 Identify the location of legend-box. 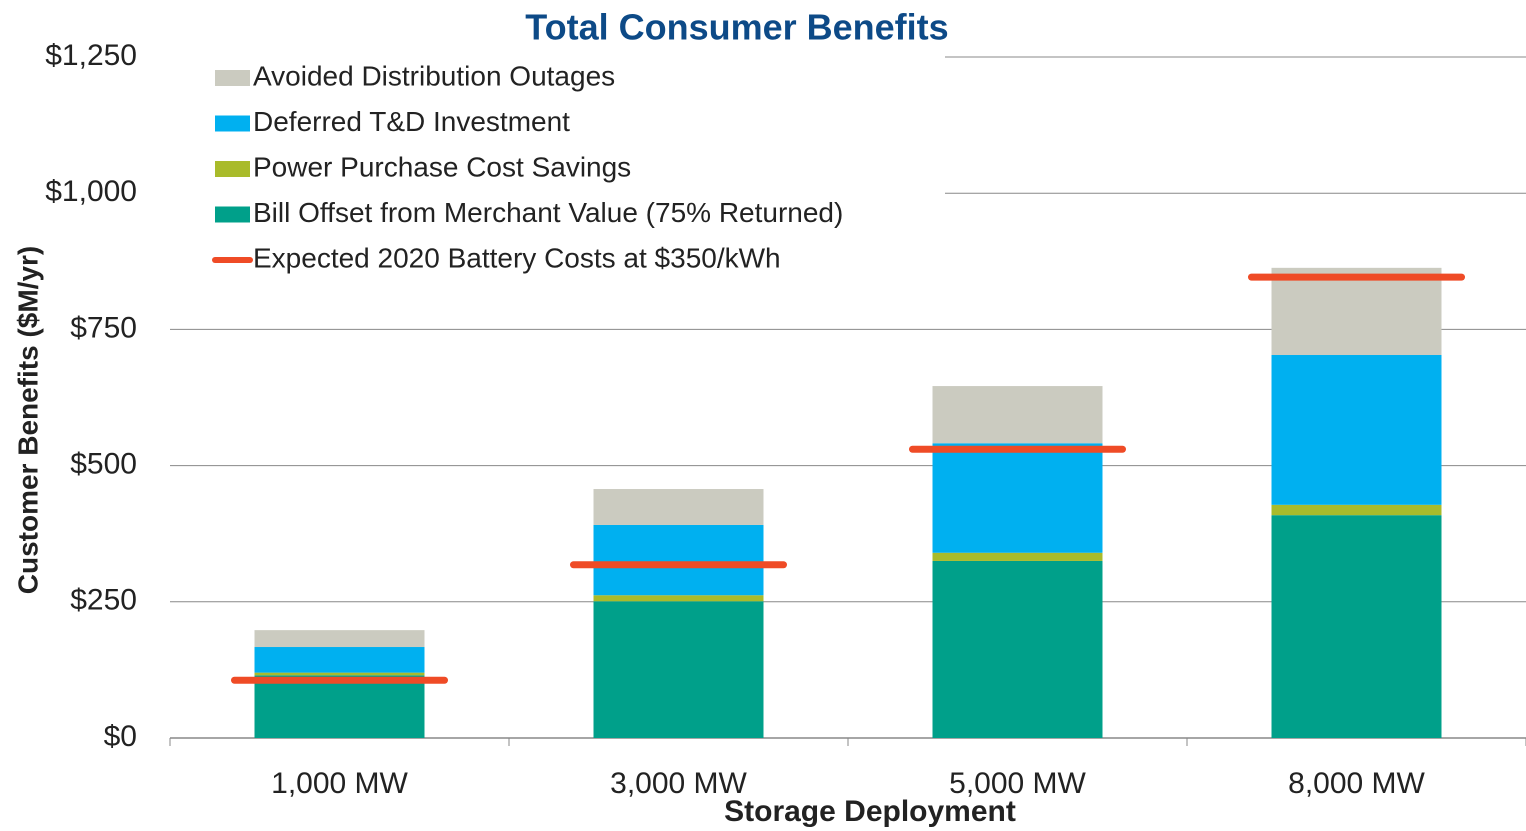
(551, 169).